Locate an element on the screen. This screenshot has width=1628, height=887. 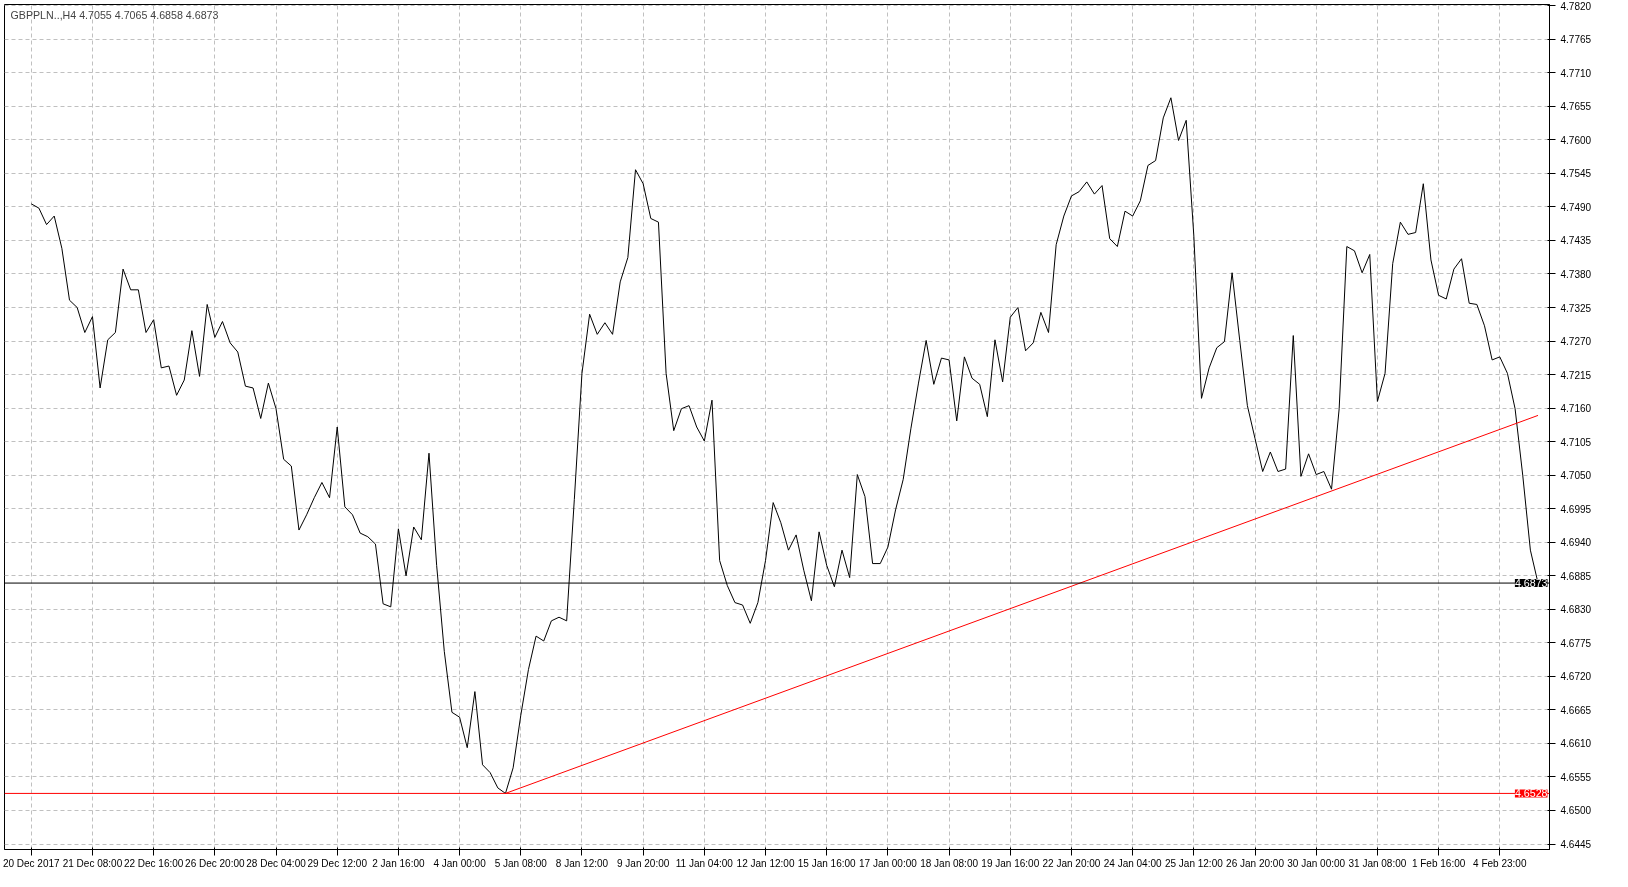
x-tick-label: 31 Jan 08:00 is located at coordinates (1377, 863).